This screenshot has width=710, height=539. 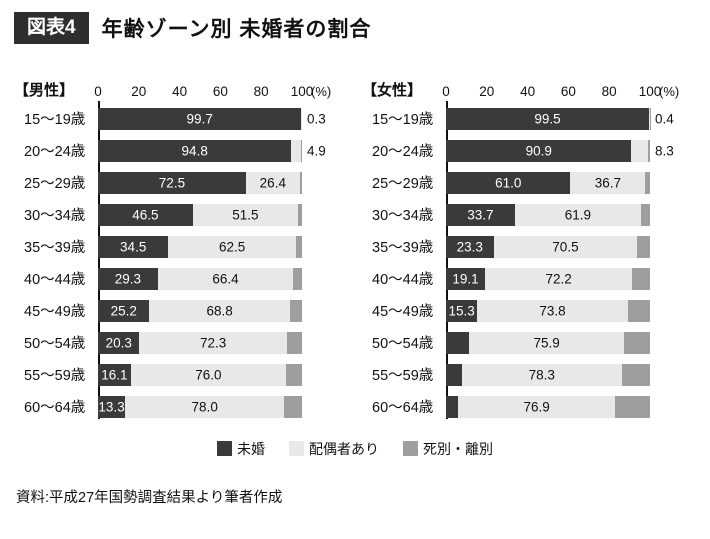 What do you see at coordinates (184, 279) in the screenshot?
I see `bar-row: 40〜44歳 29.3 66.4` at bounding box center [184, 279].